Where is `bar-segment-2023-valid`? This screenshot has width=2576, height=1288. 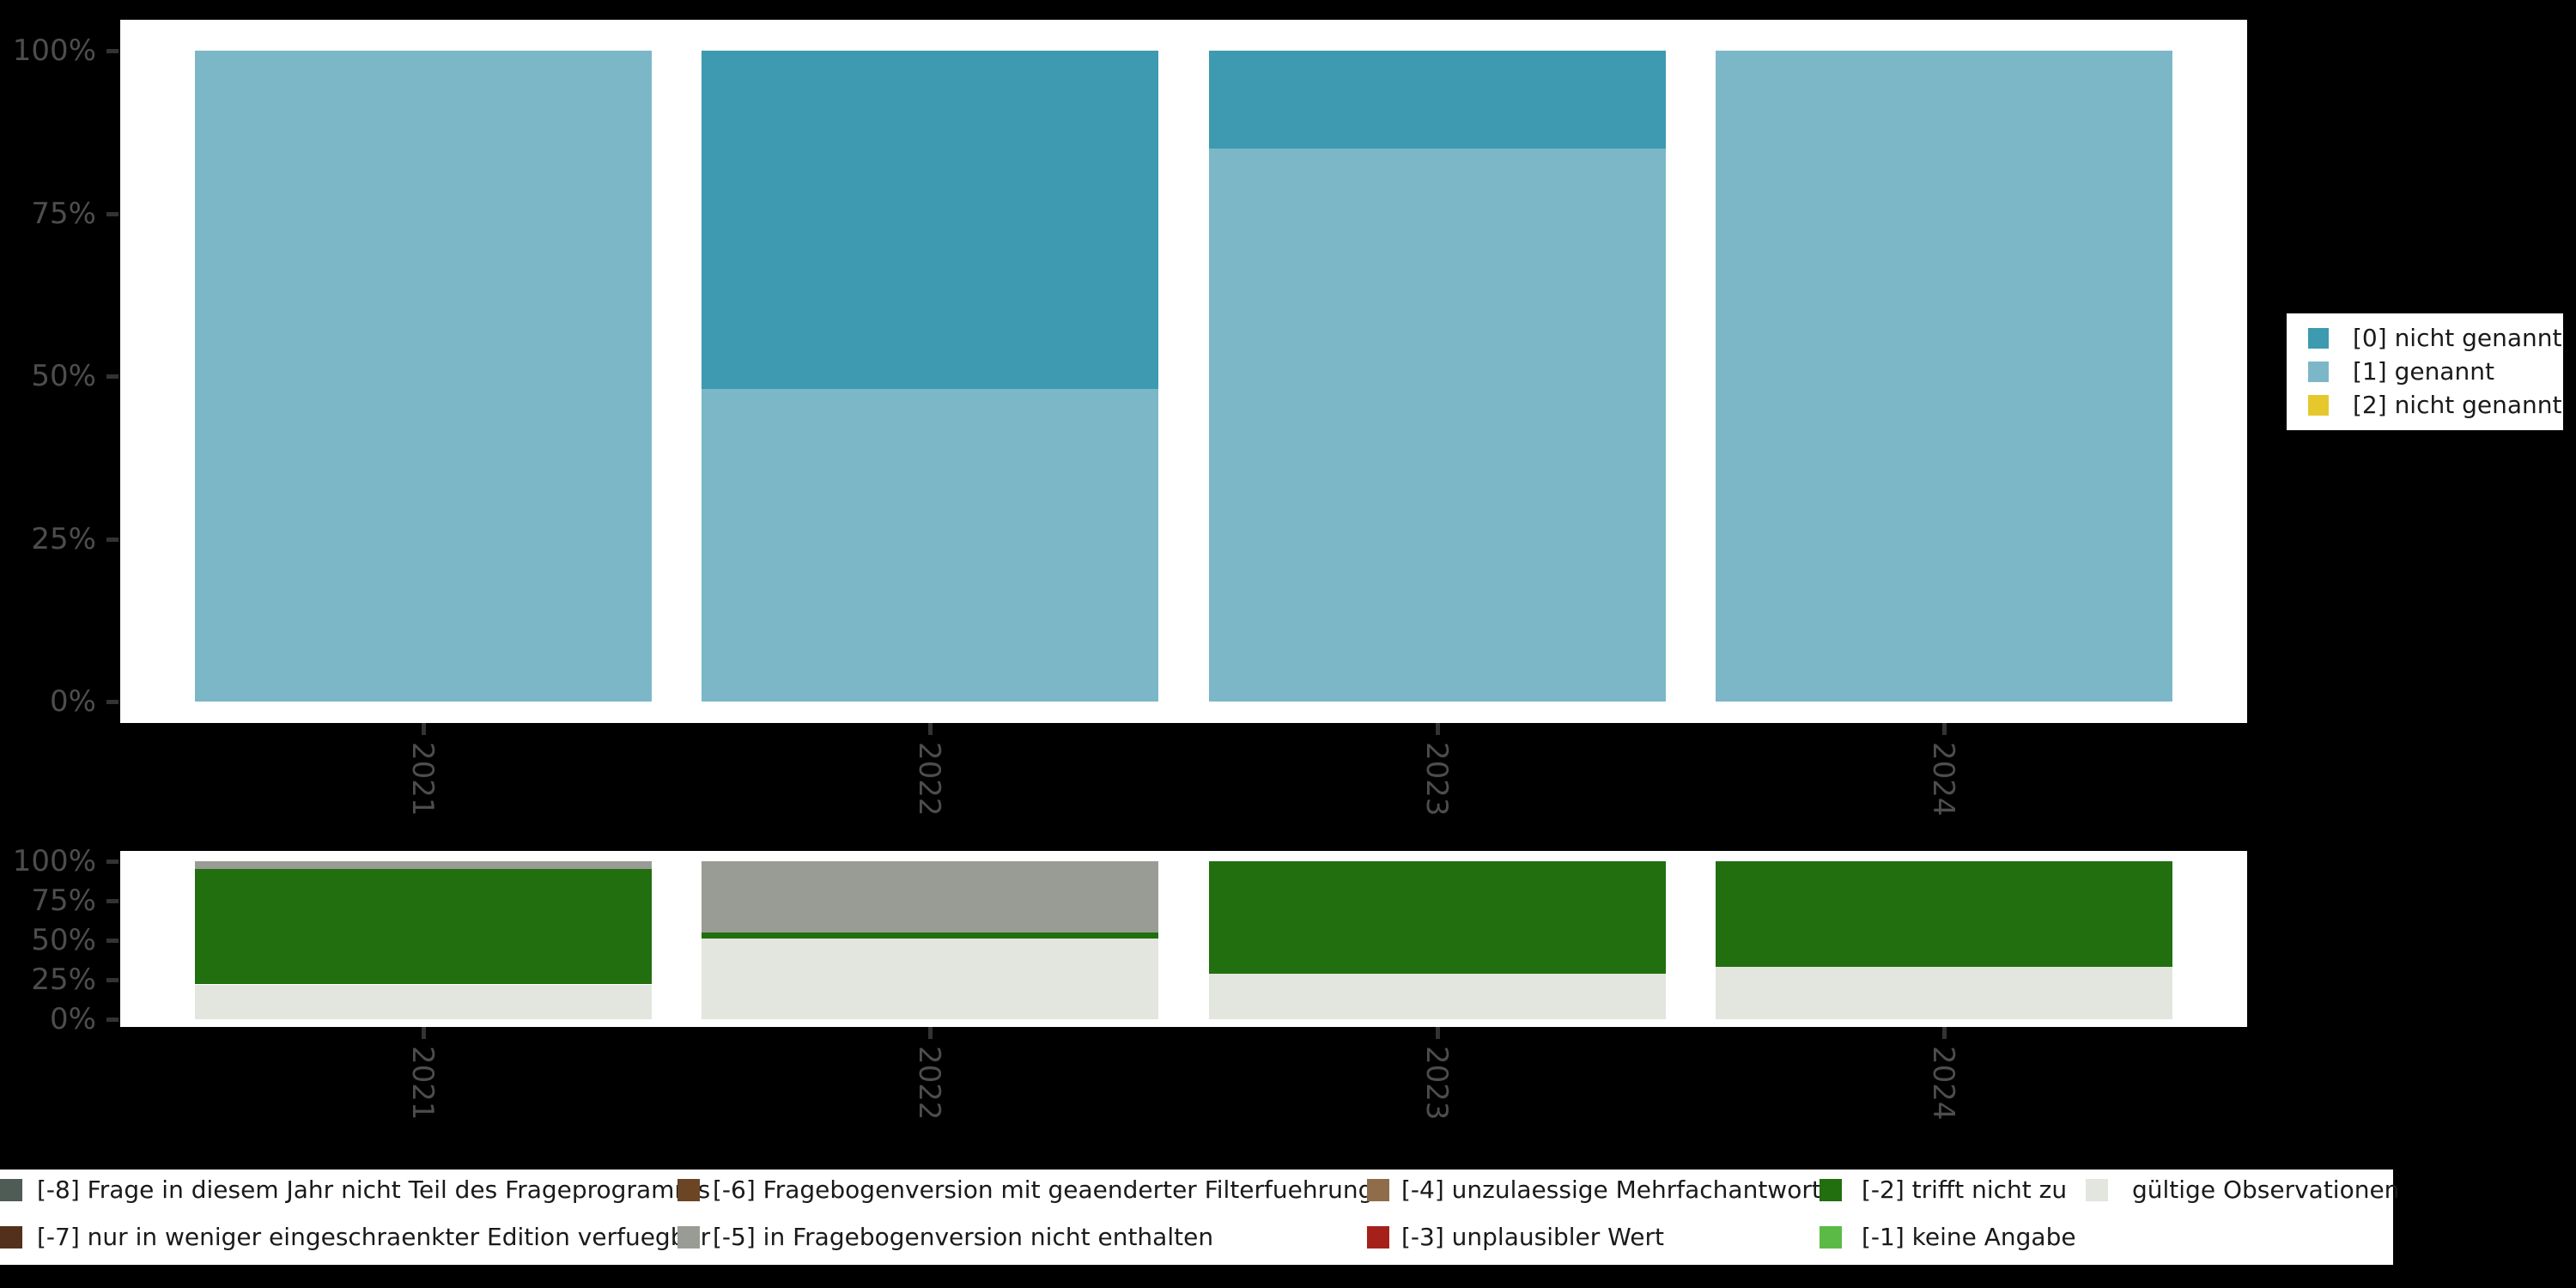 bar-segment-2023-valid is located at coordinates (1437, 996).